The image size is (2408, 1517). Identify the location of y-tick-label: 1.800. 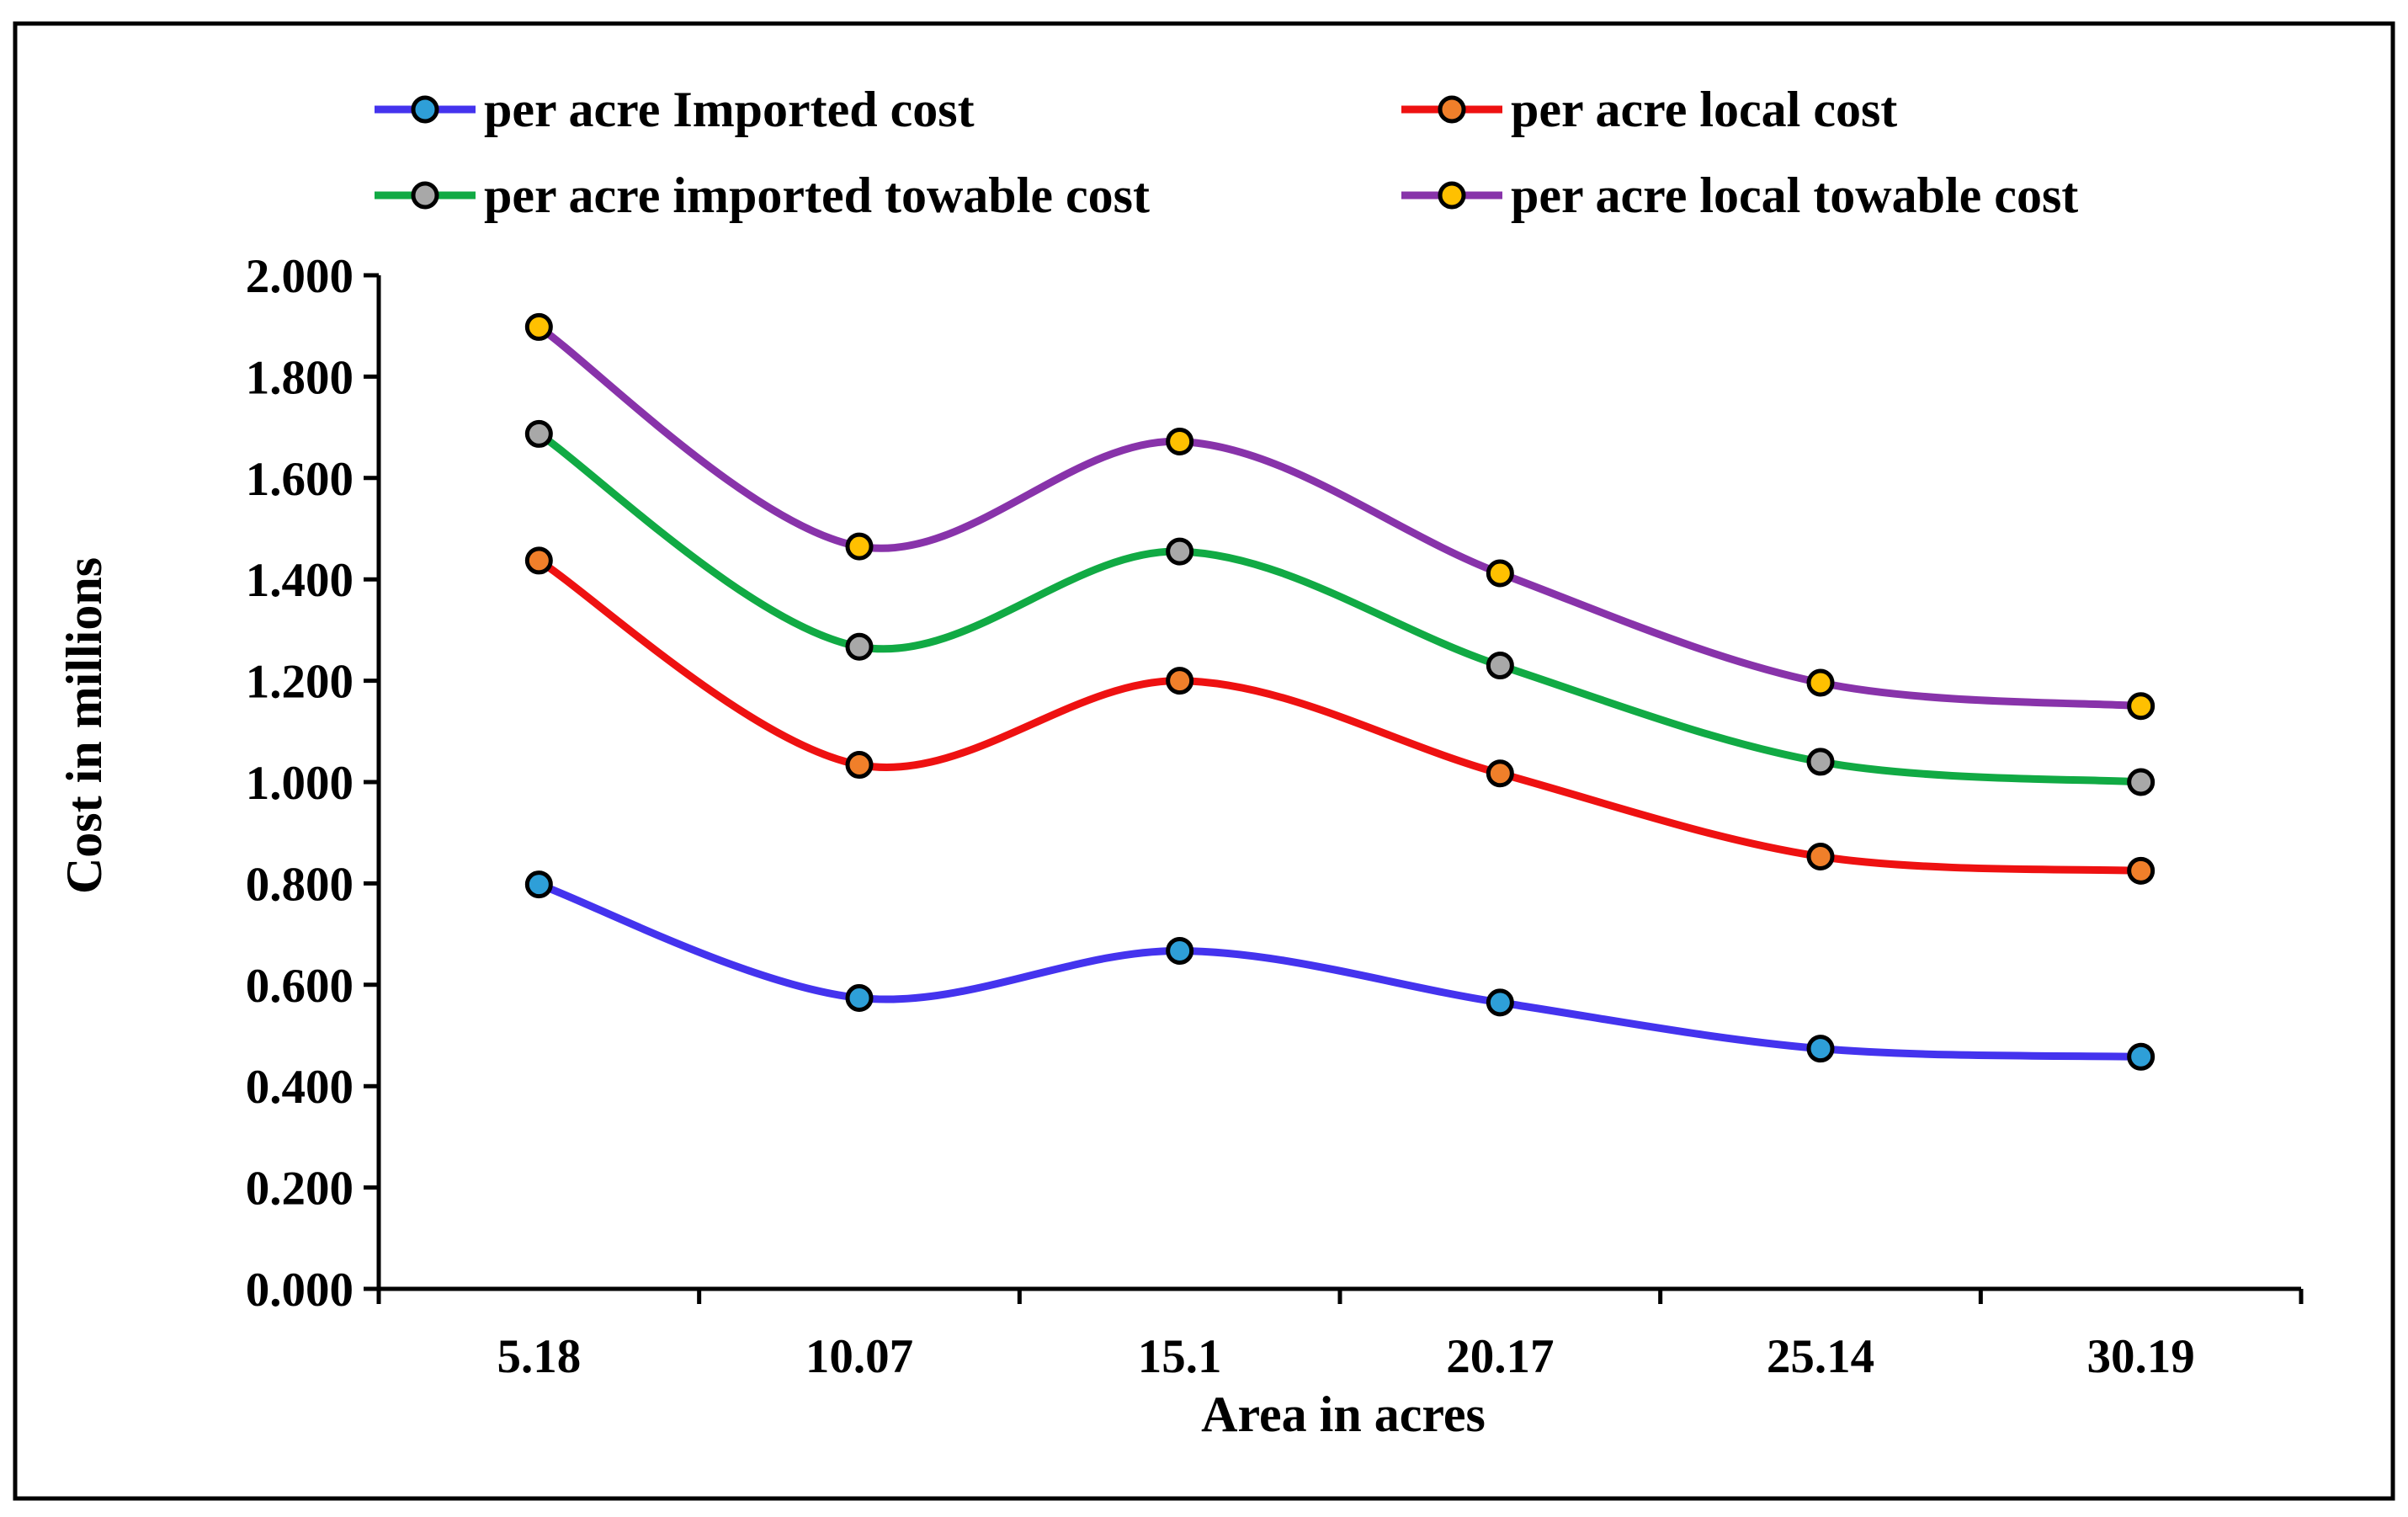
(299, 377).